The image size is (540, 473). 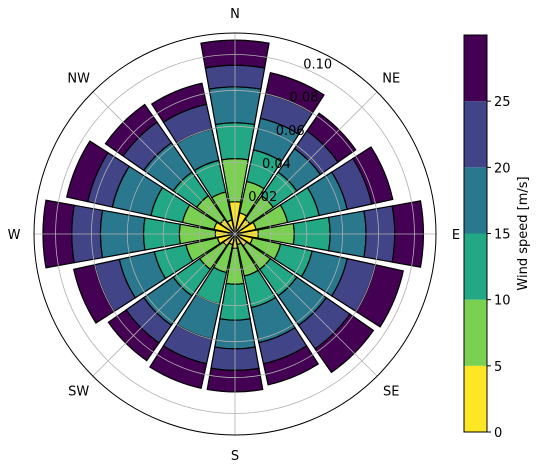 What do you see at coordinates (178, 367) in the screenshot?
I see `bar-ssw-25+` at bounding box center [178, 367].